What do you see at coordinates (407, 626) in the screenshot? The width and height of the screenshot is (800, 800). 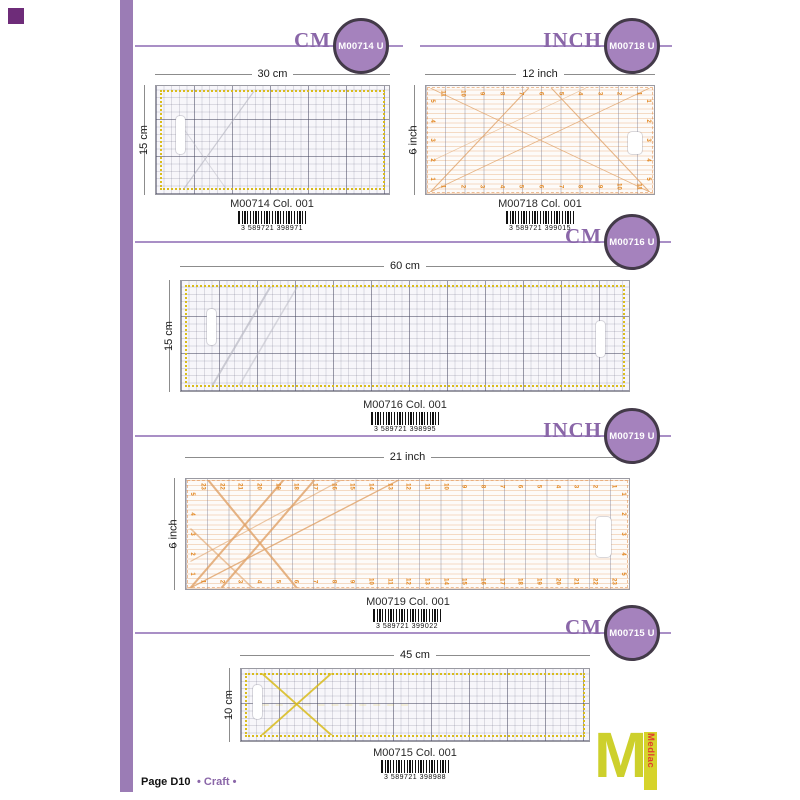 I see `barcode-digits: 3 589721 399022` at bounding box center [407, 626].